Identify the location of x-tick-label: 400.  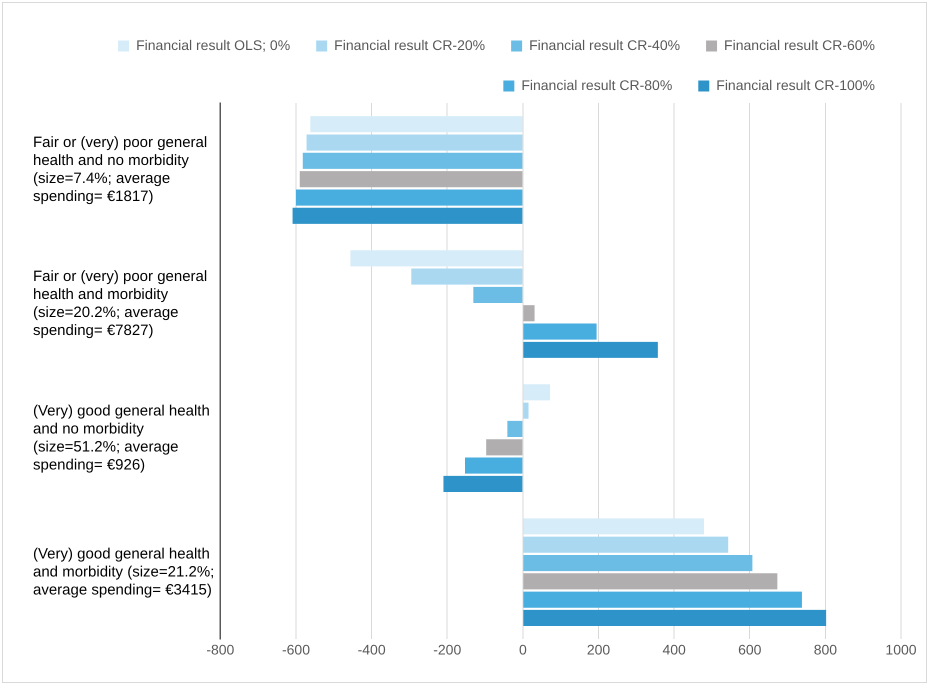
(674, 649).